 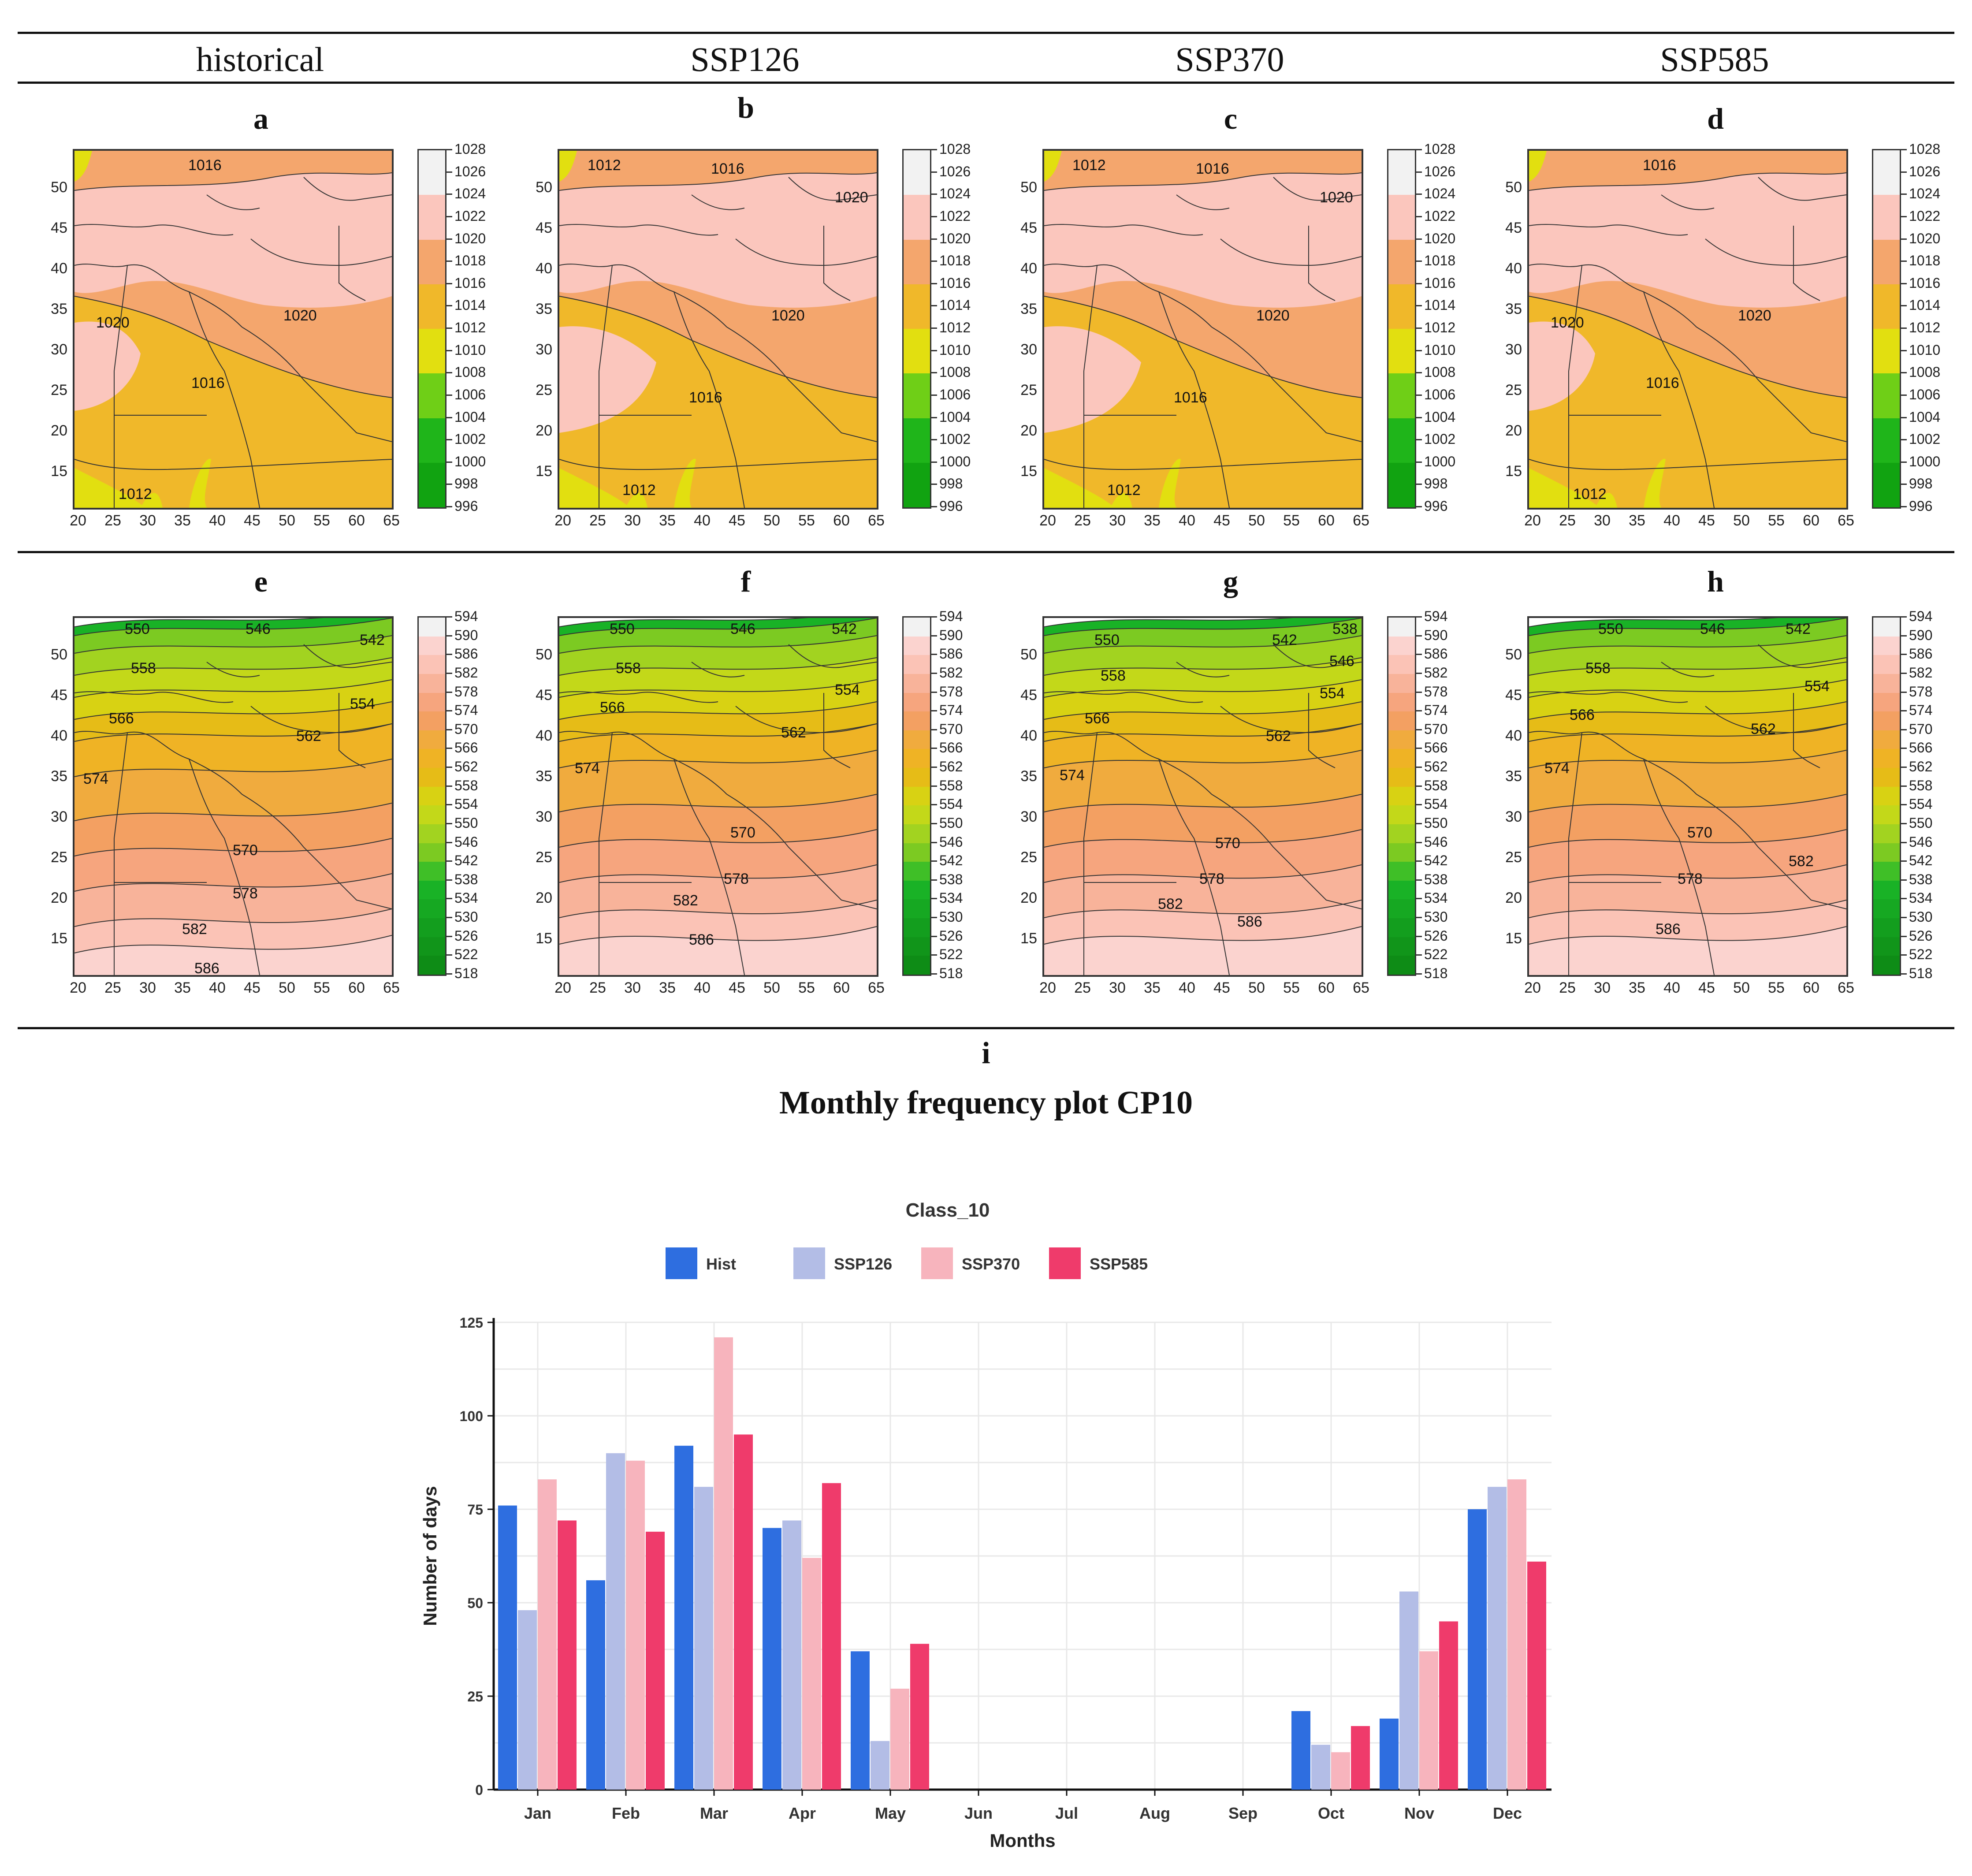 I want to click on lon-tick-label: 50, so click(x=287, y=520).